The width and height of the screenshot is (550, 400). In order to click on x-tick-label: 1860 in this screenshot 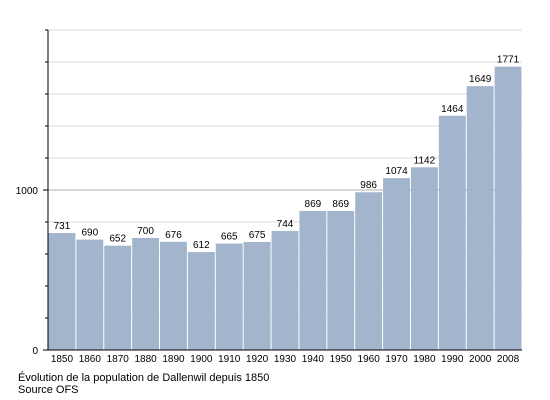, I will do `click(90, 359)`.